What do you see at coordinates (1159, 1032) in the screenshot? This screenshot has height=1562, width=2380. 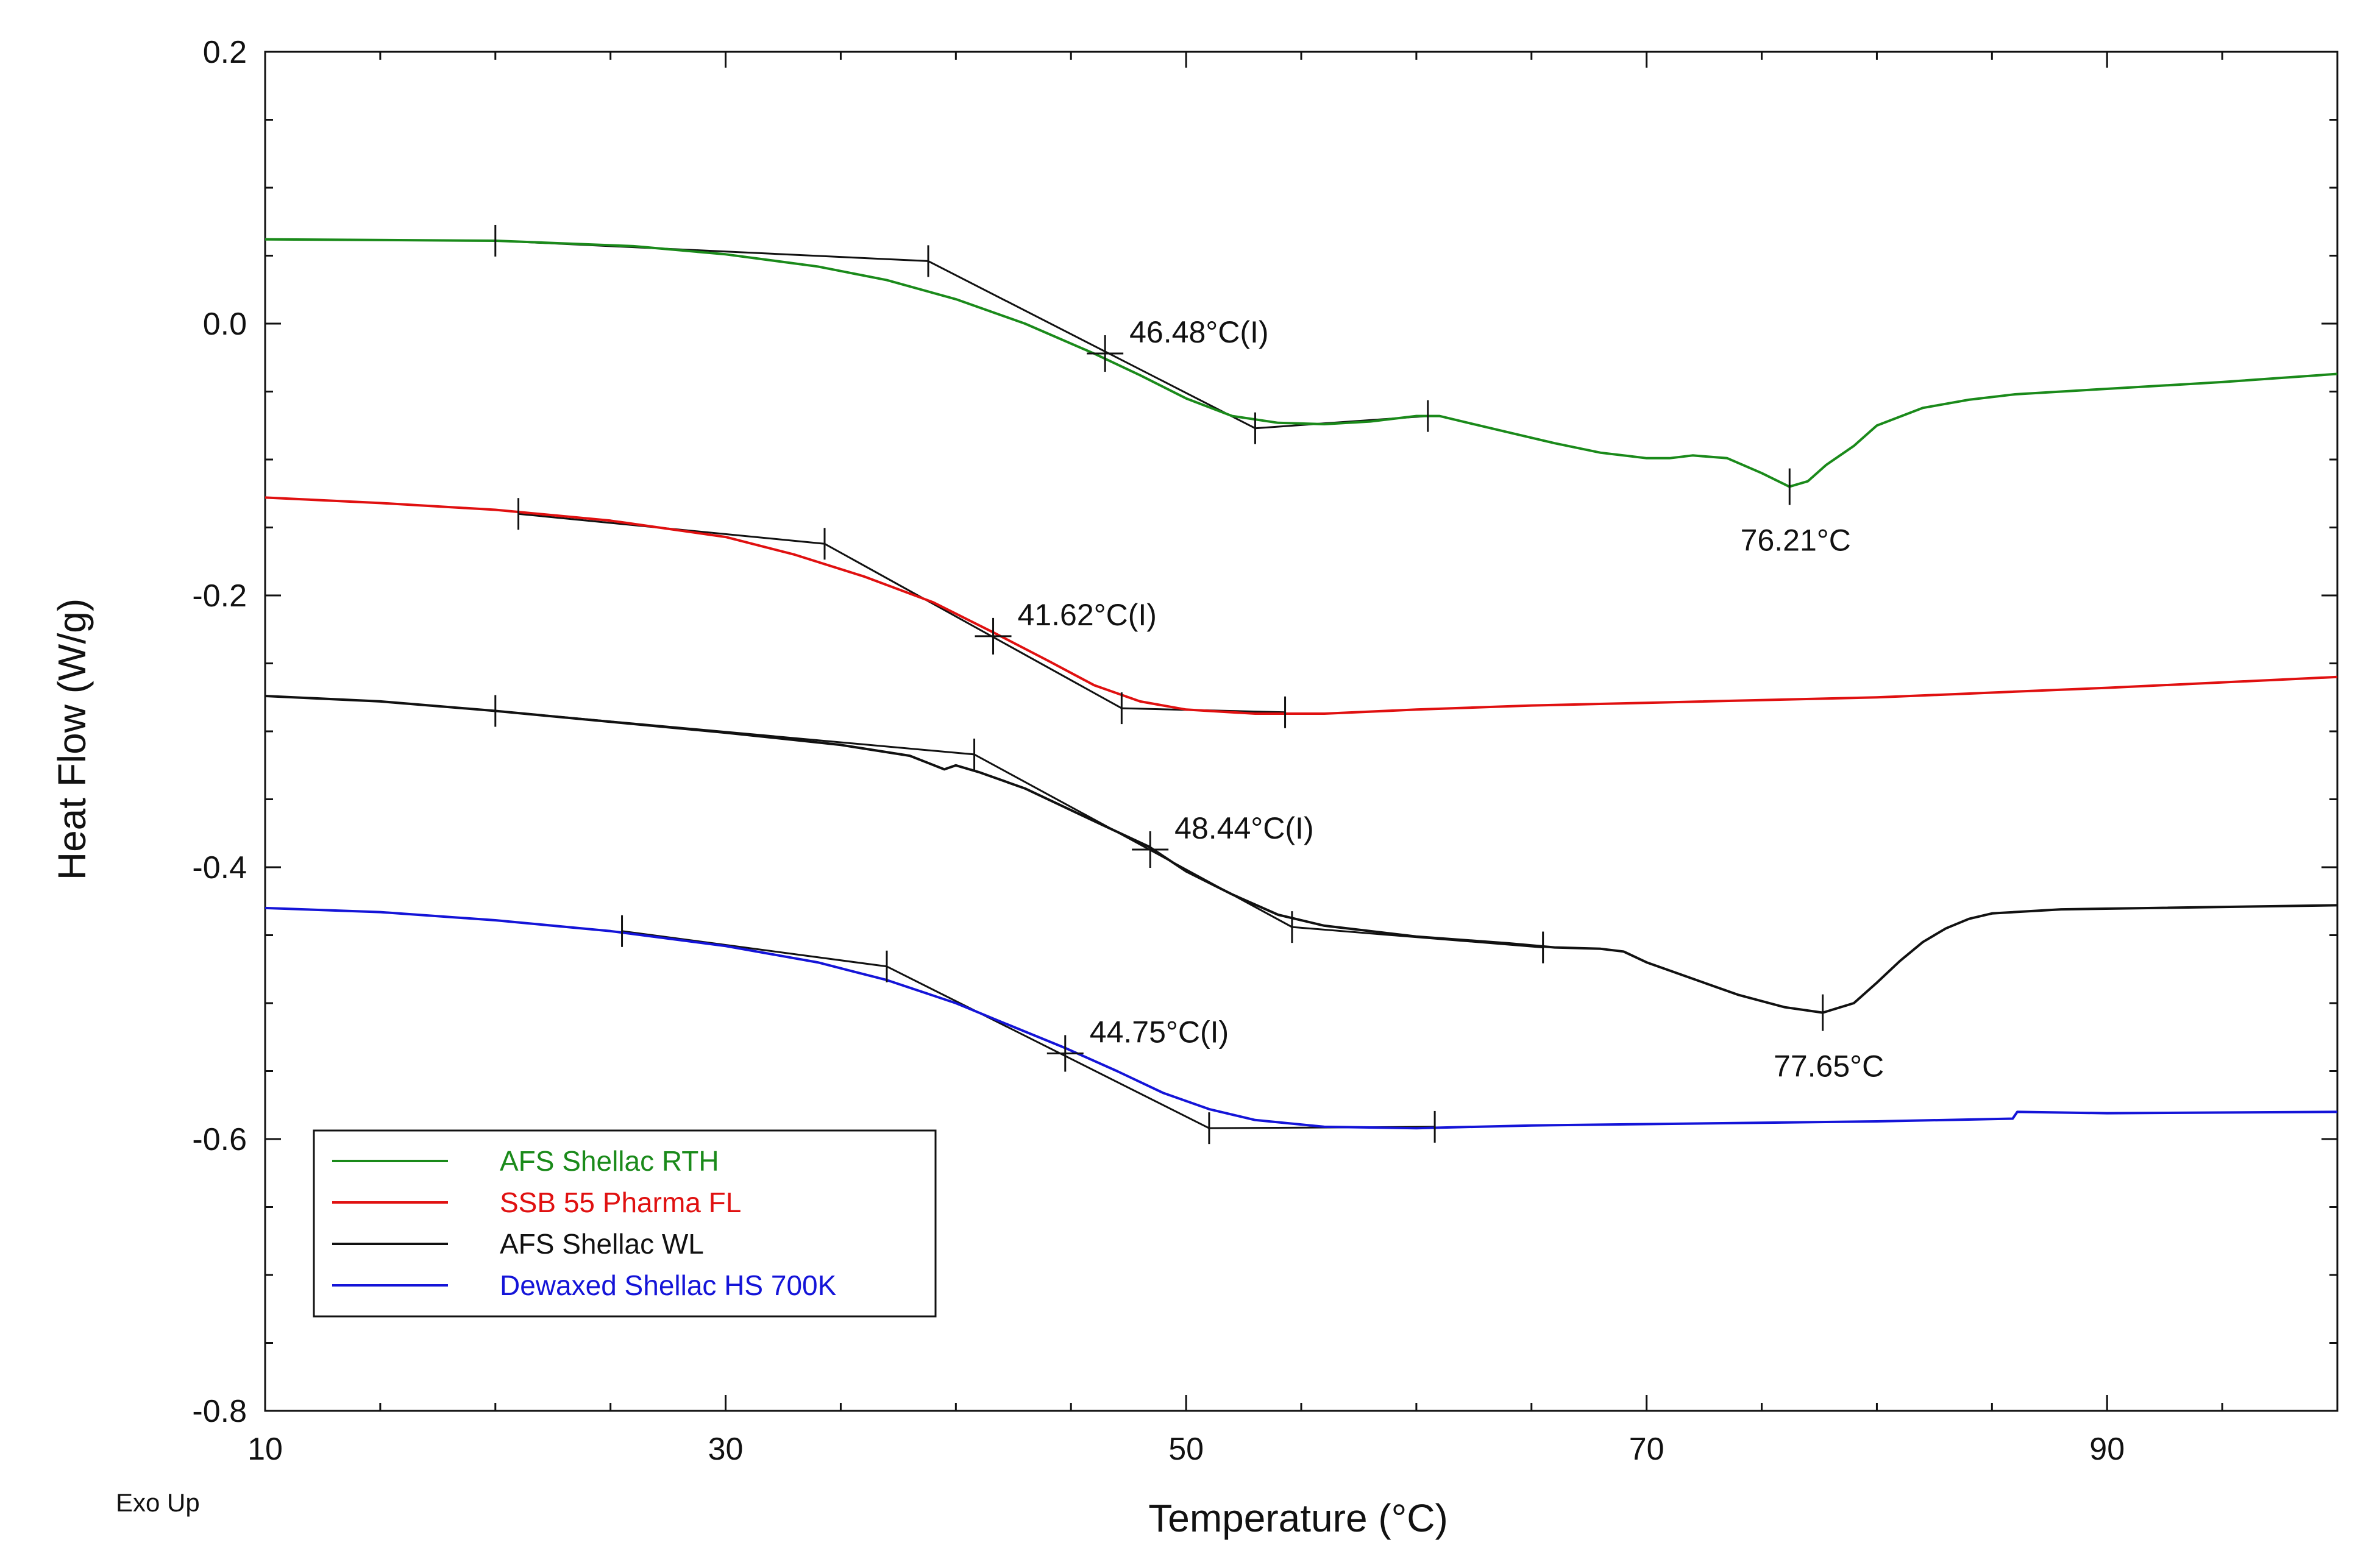 I see `annotation-label: 44.75°C(I)` at bounding box center [1159, 1032].